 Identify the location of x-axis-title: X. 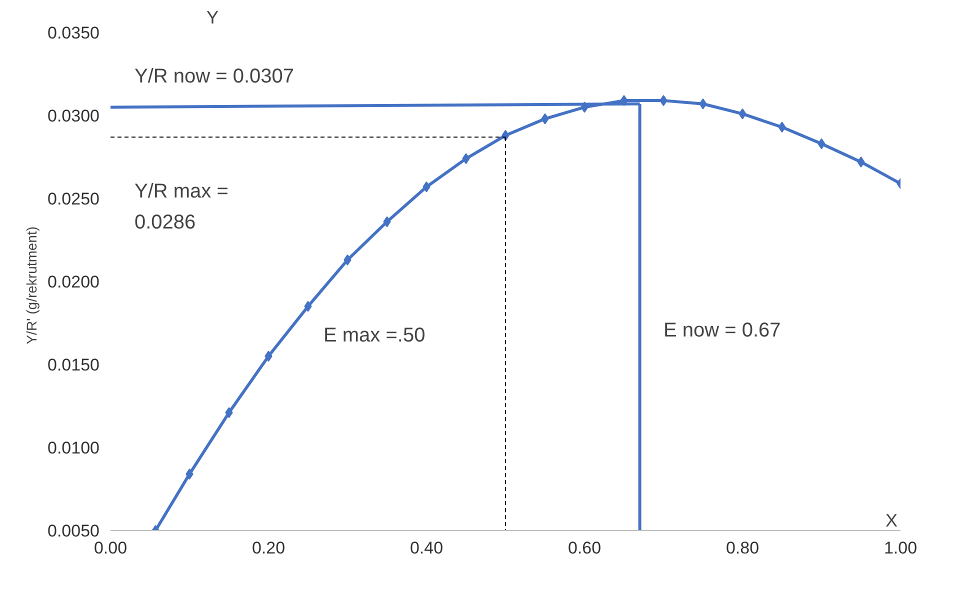
(892, 520).